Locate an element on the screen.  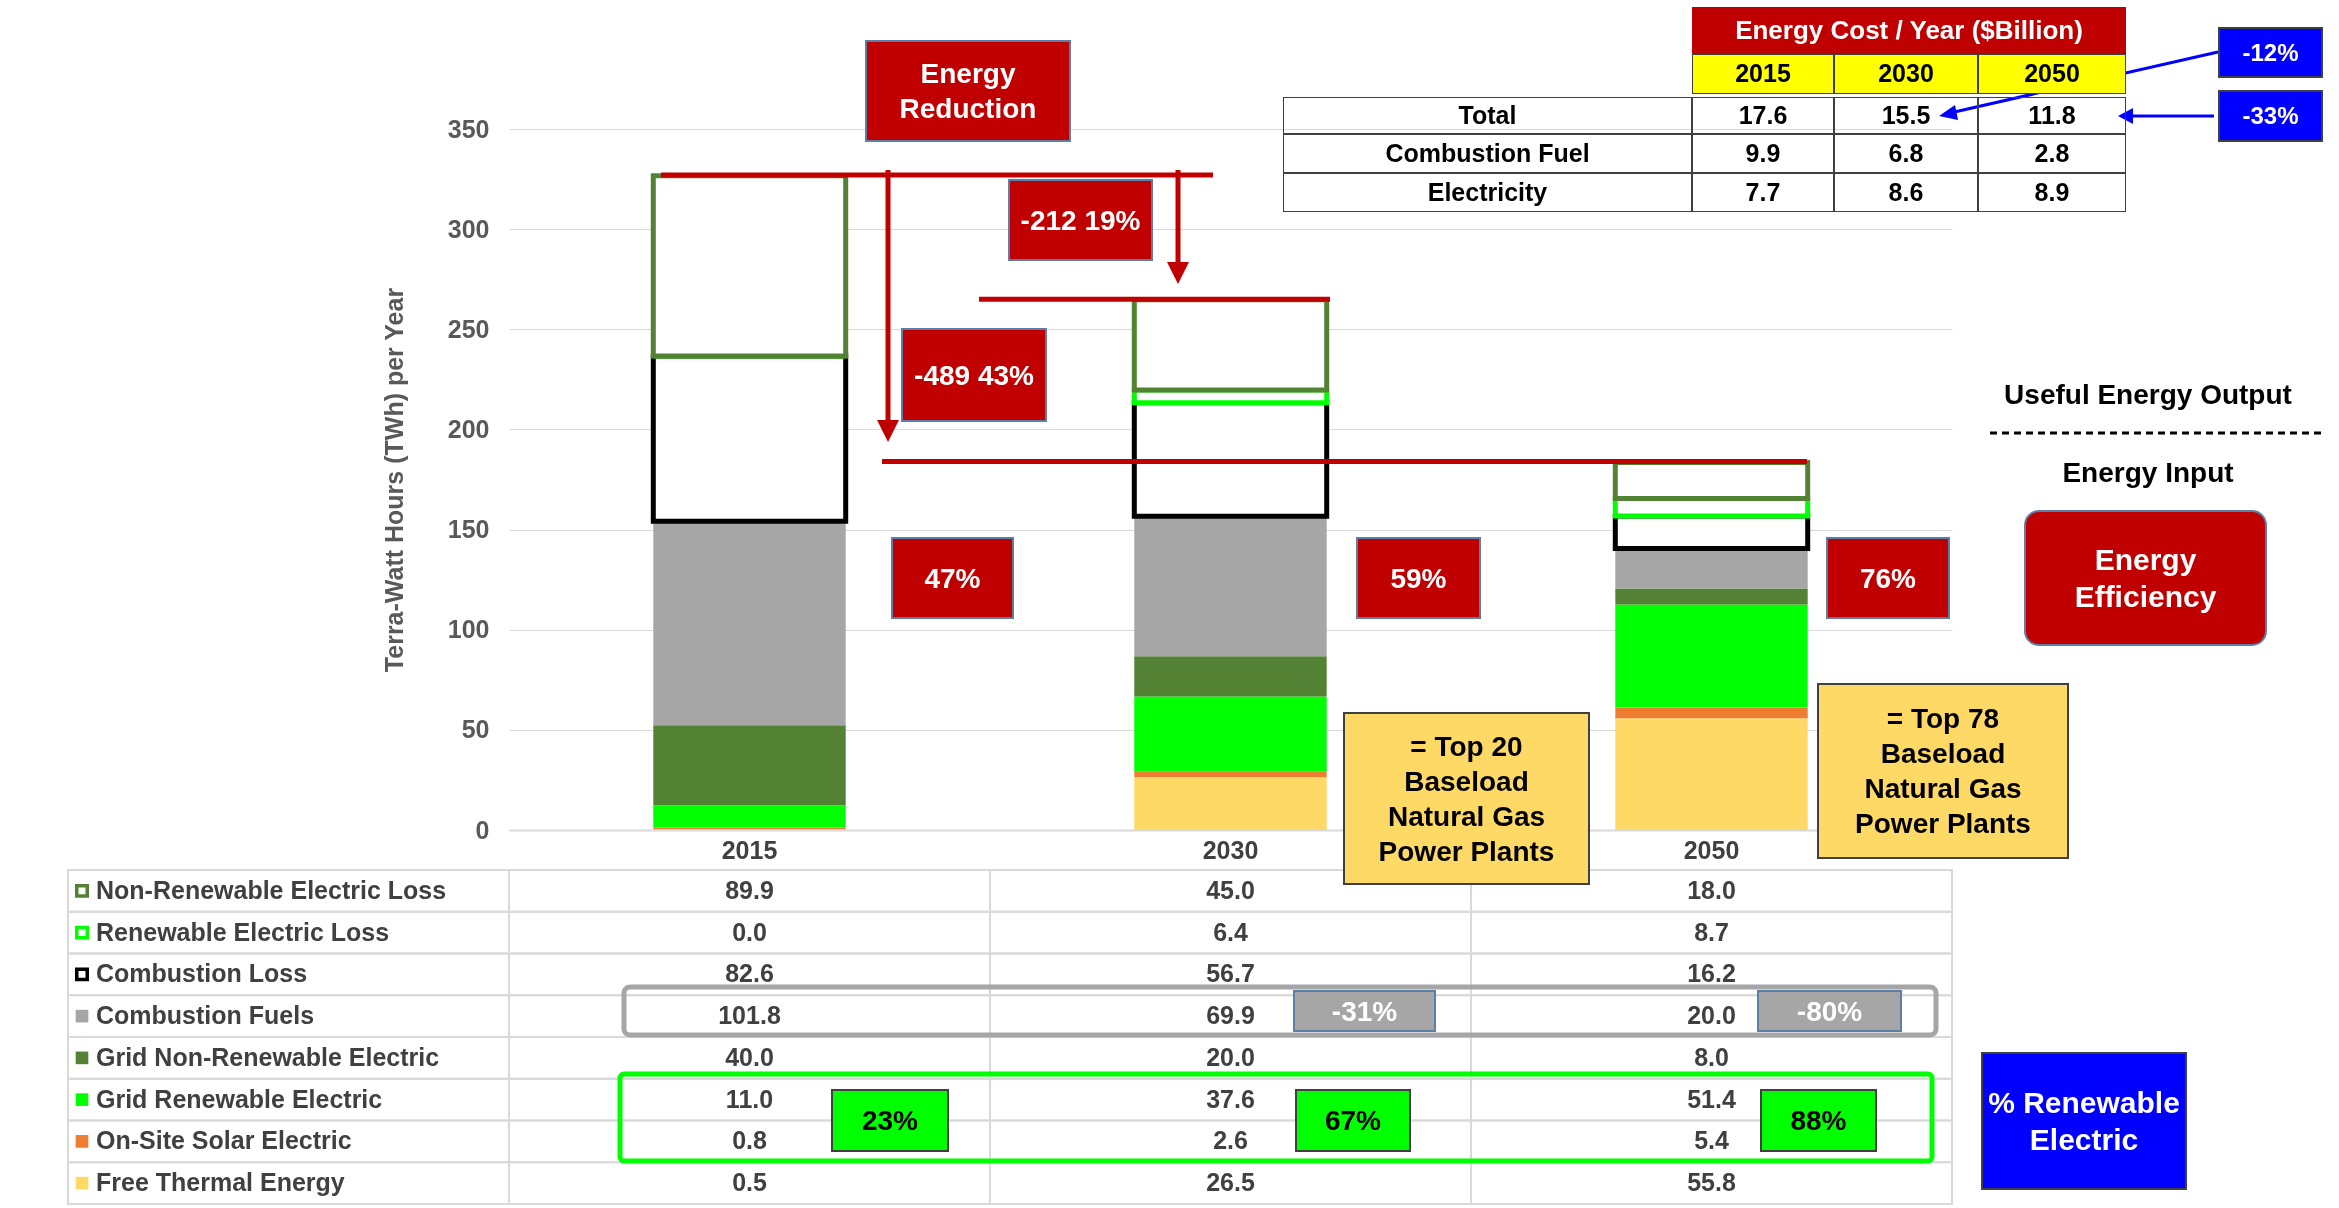
y-axis-title: Terra-Watt Hours (TWh) per Year is located at coordinates (393, 480).